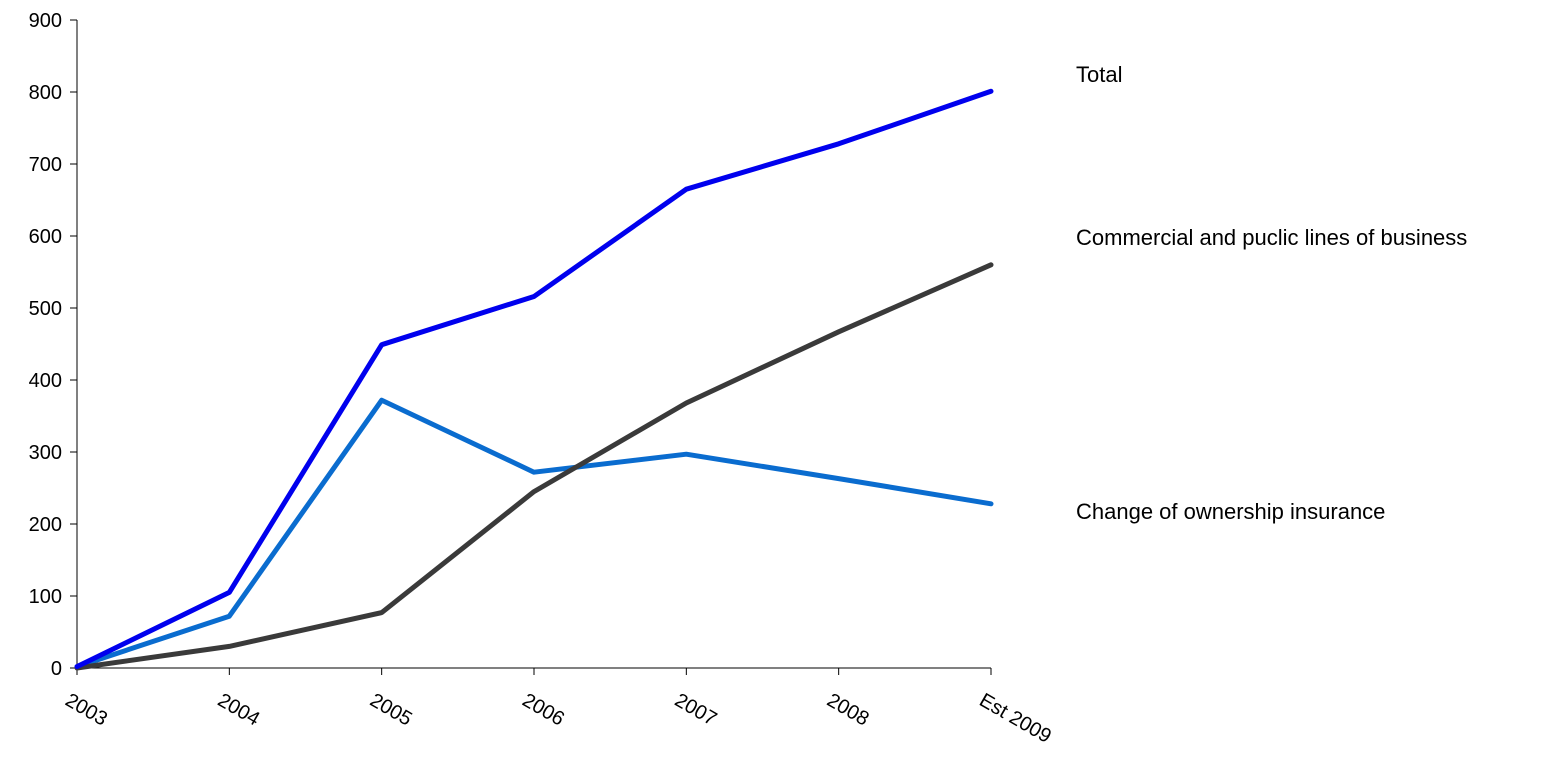  What do you see at coordinates (45, 93) in the screenshot?
I see `y-tick-label: 800` at bounding box center [45, 93].